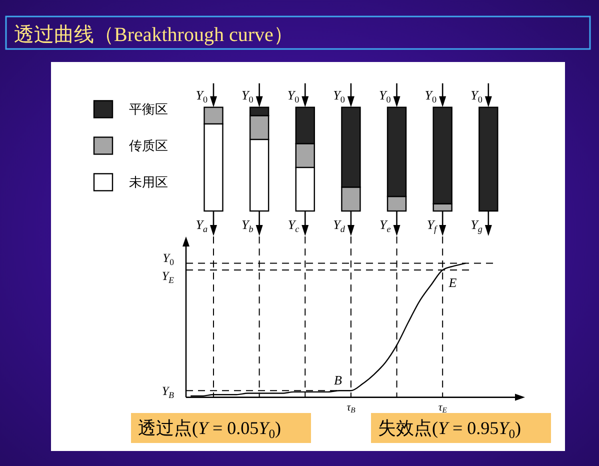 Image resolution: width=599 pixels, height=466 pixels. Describe the element at coordinates (488, 159) in the screenshot. I see `bar` at that location.